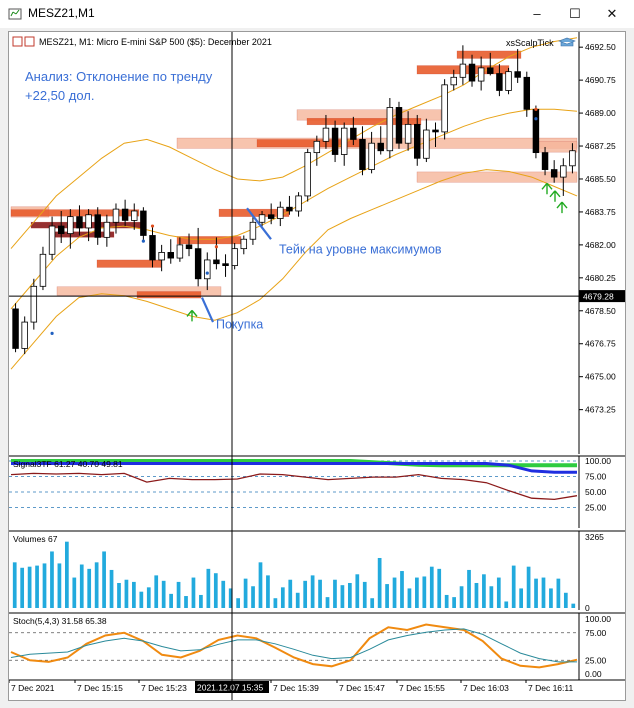  I want to click on time-tick-label: 7 Dec 15:47, so click(362, 688).